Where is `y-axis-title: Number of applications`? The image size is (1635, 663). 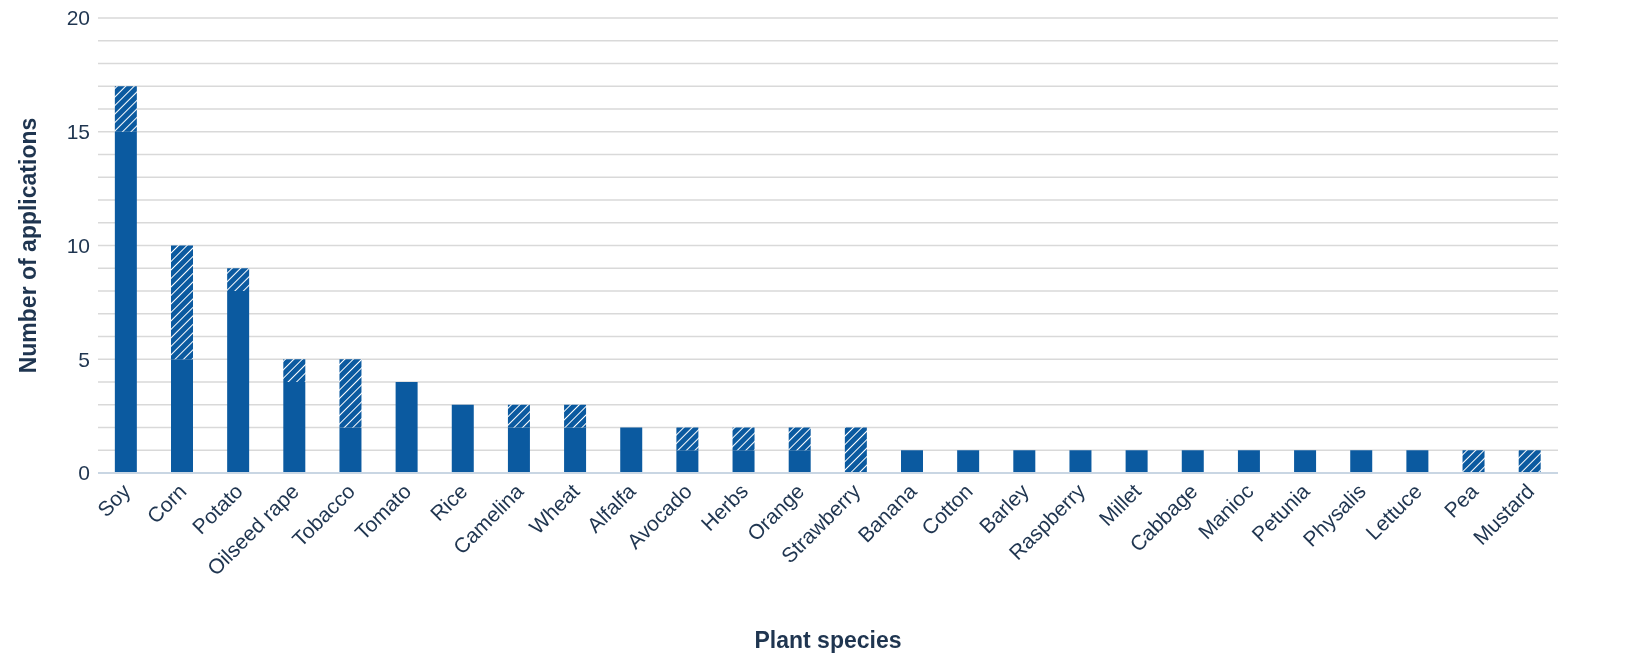
y-axis-title: Number of applications is located at coordinates (28, 245).